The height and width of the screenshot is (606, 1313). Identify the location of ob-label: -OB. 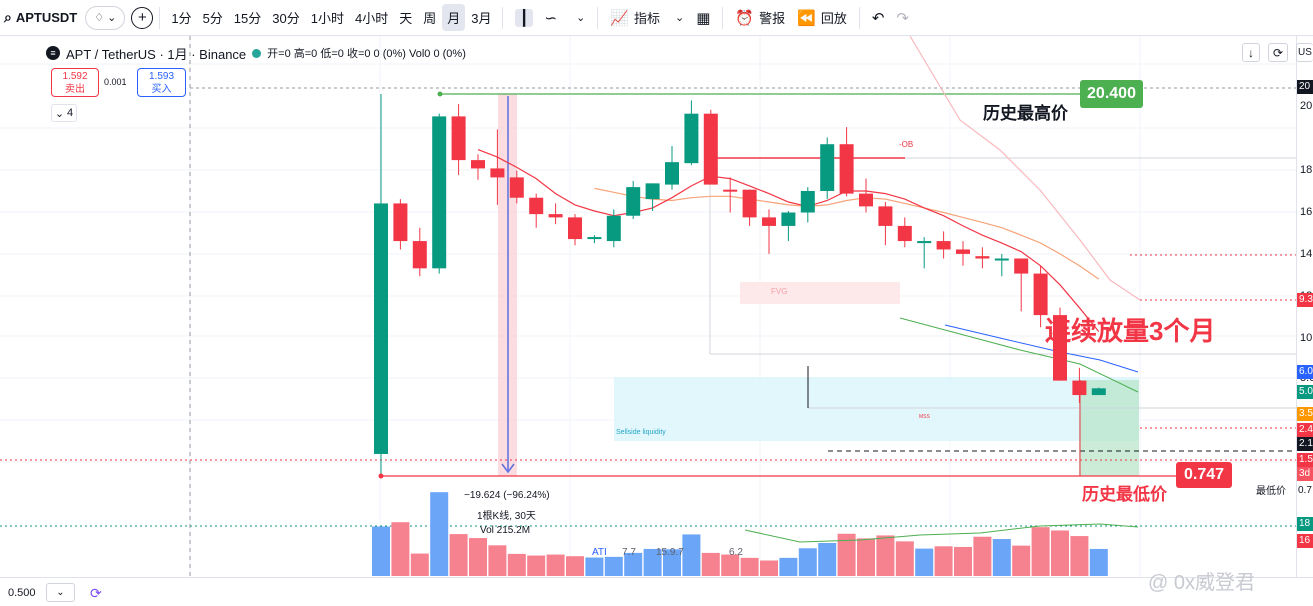
(906, 144).